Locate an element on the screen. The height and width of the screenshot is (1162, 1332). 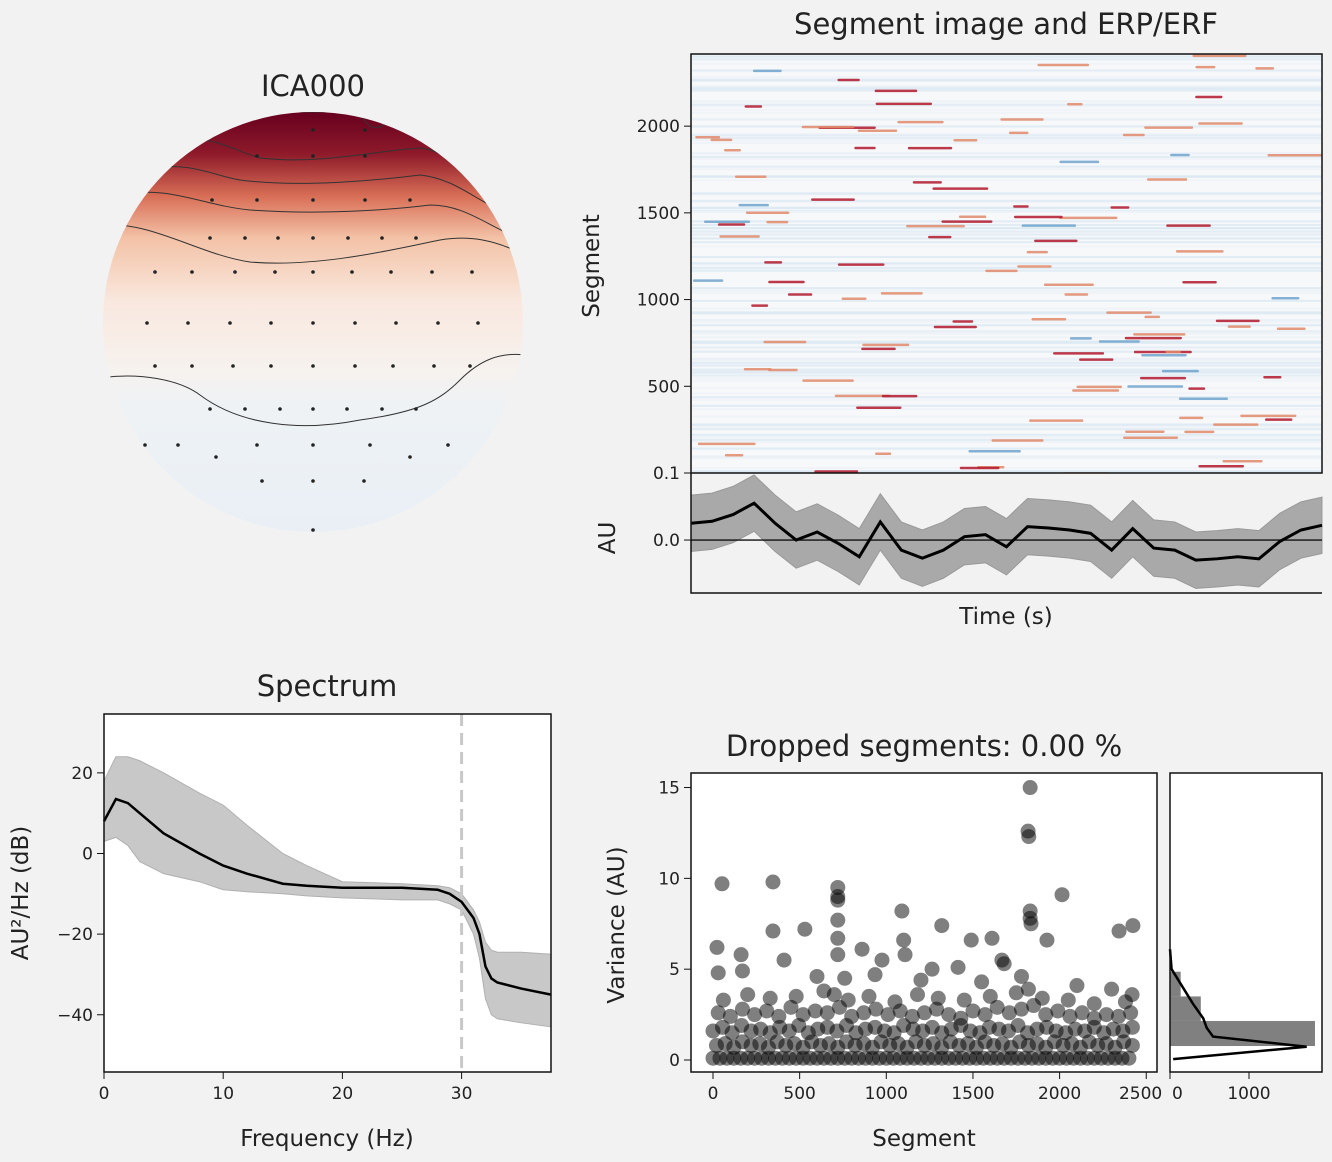
spectrum-mean-line is located at coordinates (327, 896).